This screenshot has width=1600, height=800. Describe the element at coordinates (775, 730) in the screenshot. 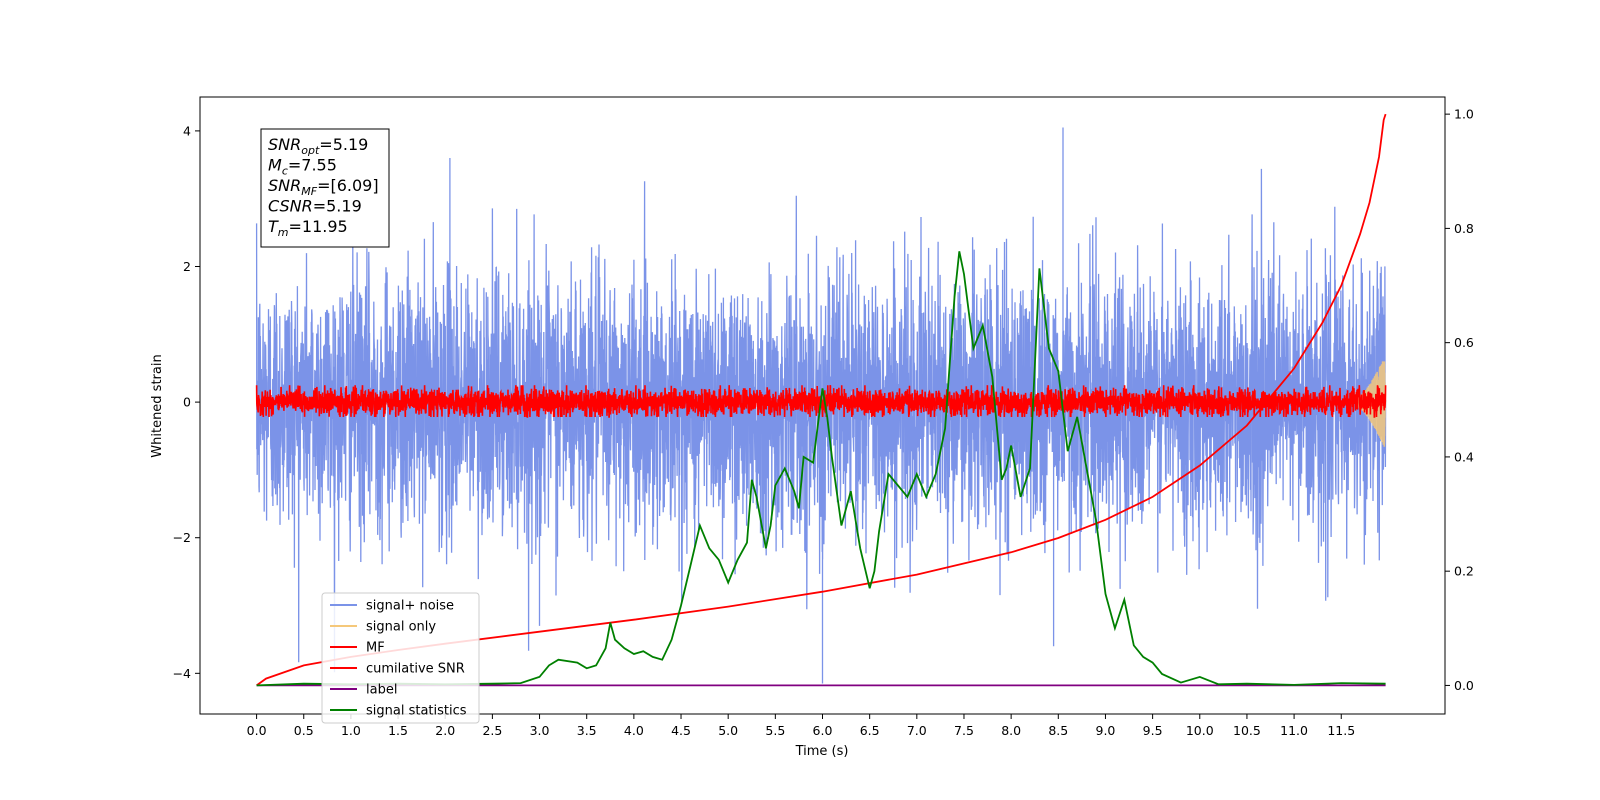

I see `x-tick-label: 5.5` at that location.